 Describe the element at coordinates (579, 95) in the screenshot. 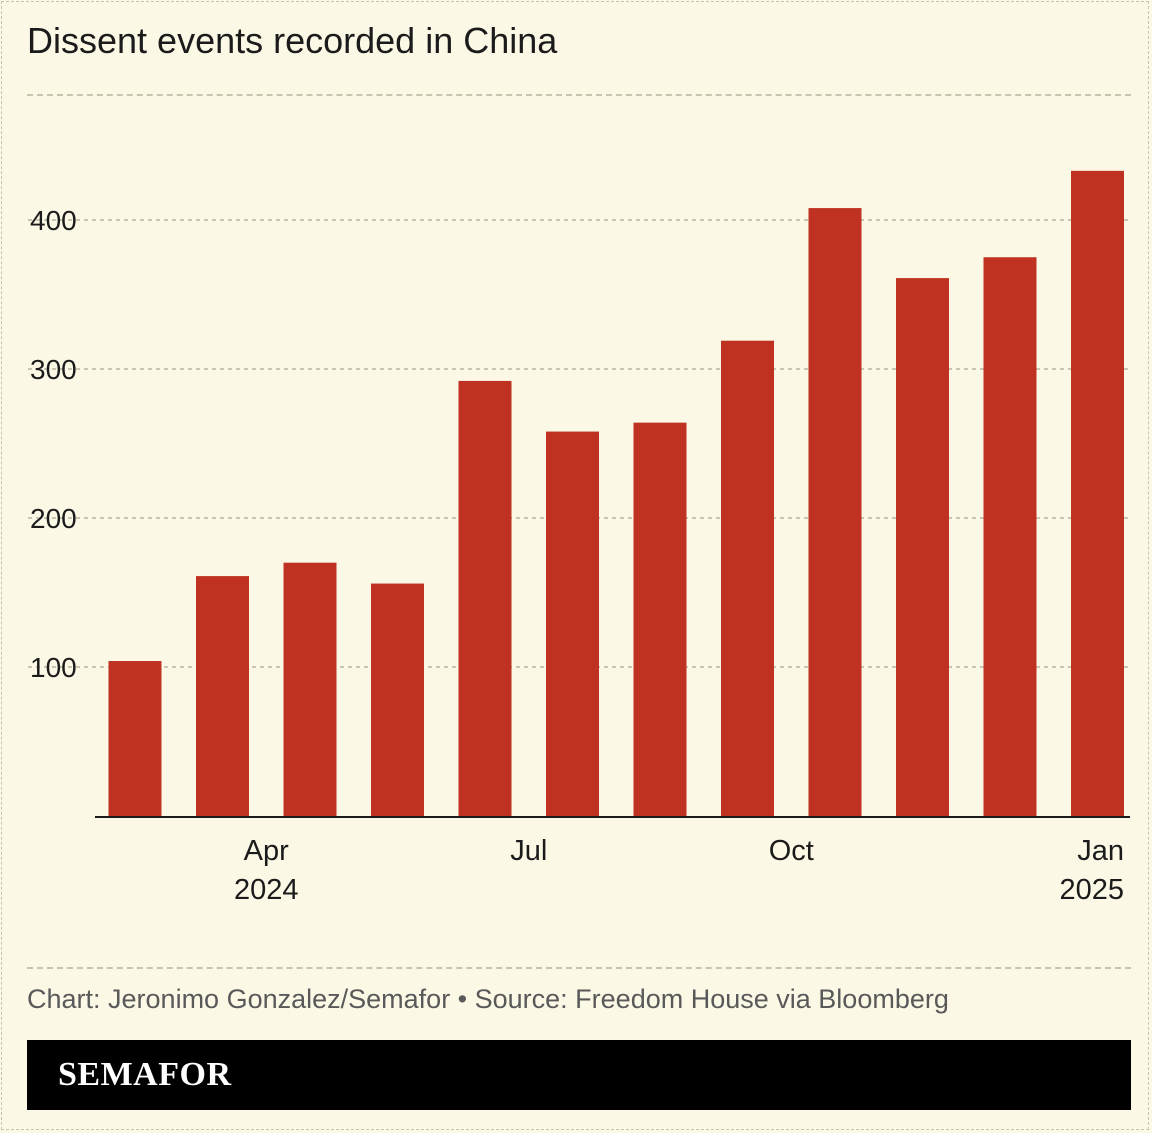

I see `header-divider` at that location.